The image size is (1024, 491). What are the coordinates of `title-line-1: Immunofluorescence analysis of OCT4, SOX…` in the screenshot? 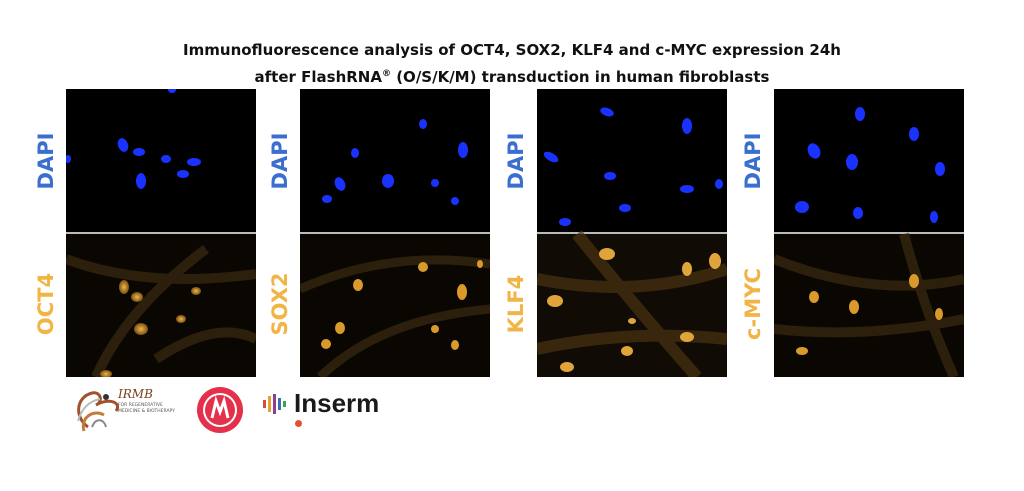 It's located at (512, 50).